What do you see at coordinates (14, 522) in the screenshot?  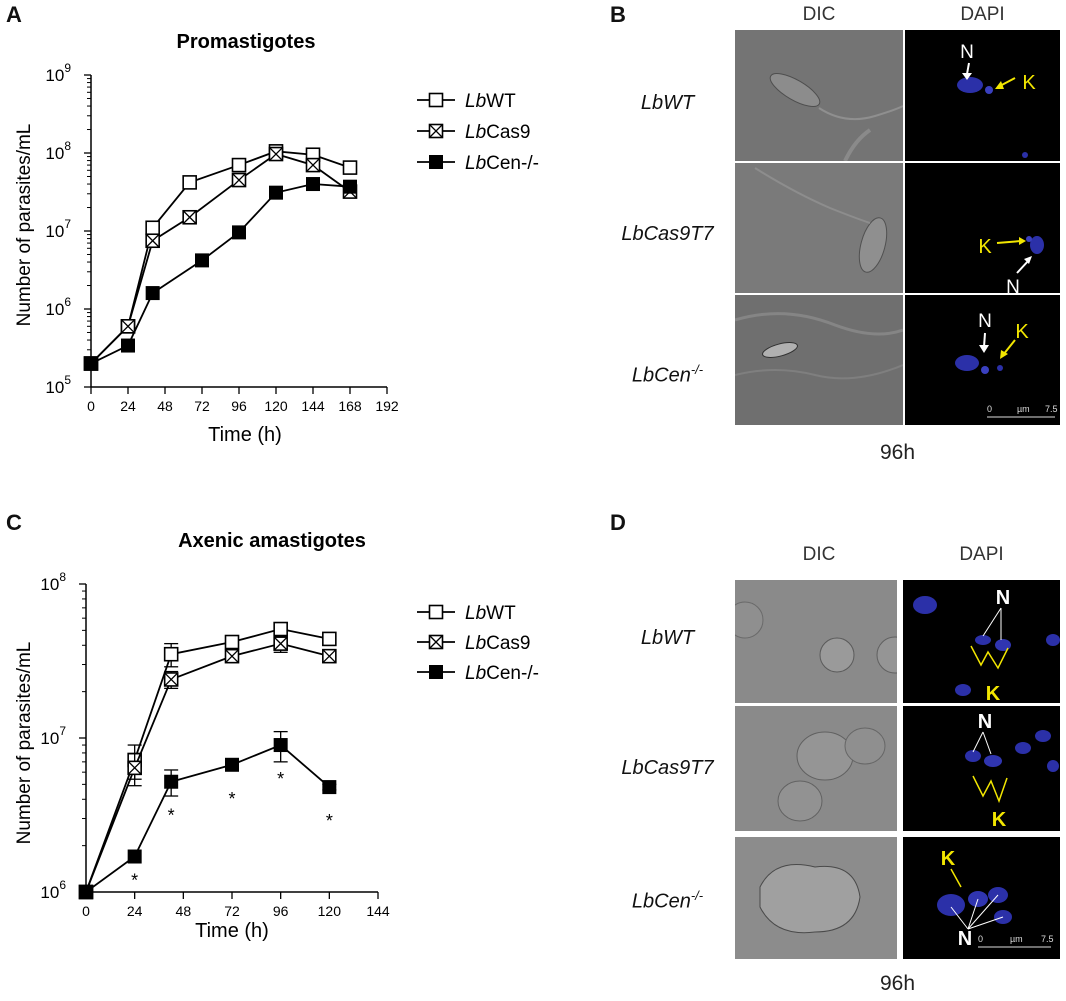 I see `panel-letter-c: C` at bounding box center [14, 522].